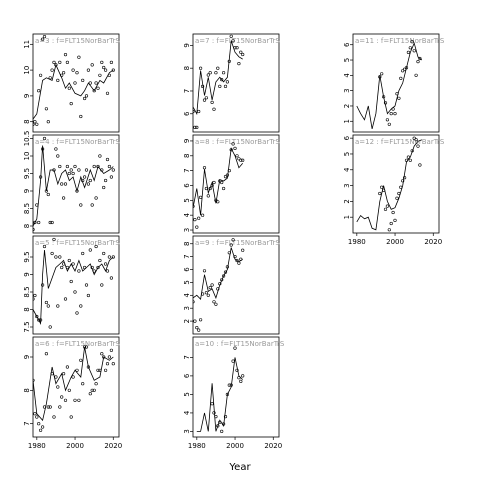  I want to click on panel-a-11: a=11 : f=FLT15NorBarTrS 1 2 3 4 5 6, so click(394, 83).